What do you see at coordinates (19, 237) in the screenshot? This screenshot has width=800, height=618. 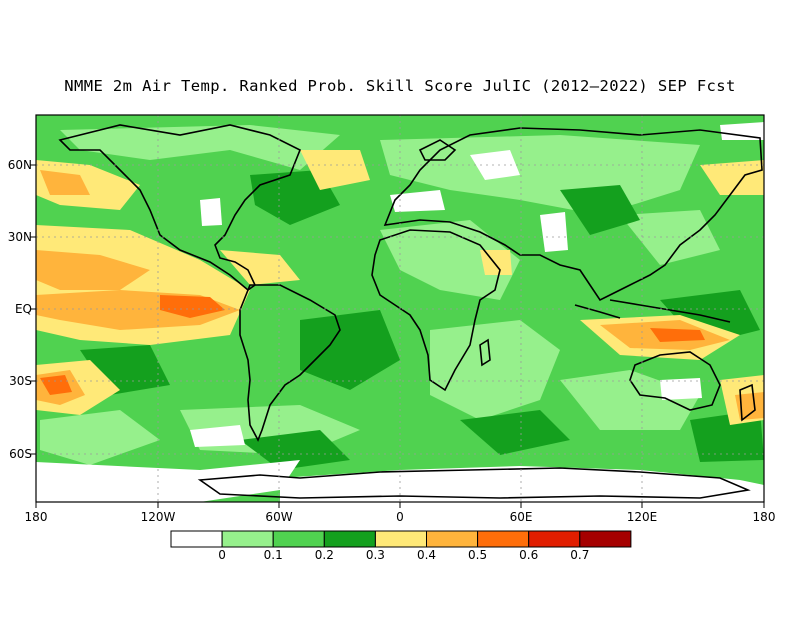 I see `lat-label-30n: 30N` at bounding box center [19, 237].